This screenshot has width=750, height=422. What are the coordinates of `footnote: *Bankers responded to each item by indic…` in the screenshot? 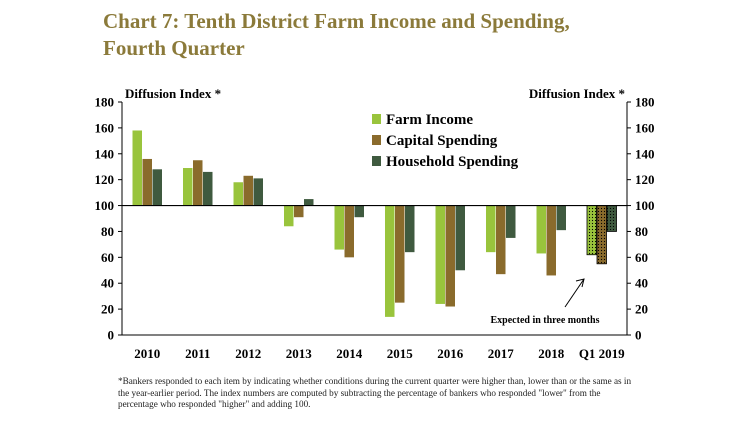 It's located at (375, 392).